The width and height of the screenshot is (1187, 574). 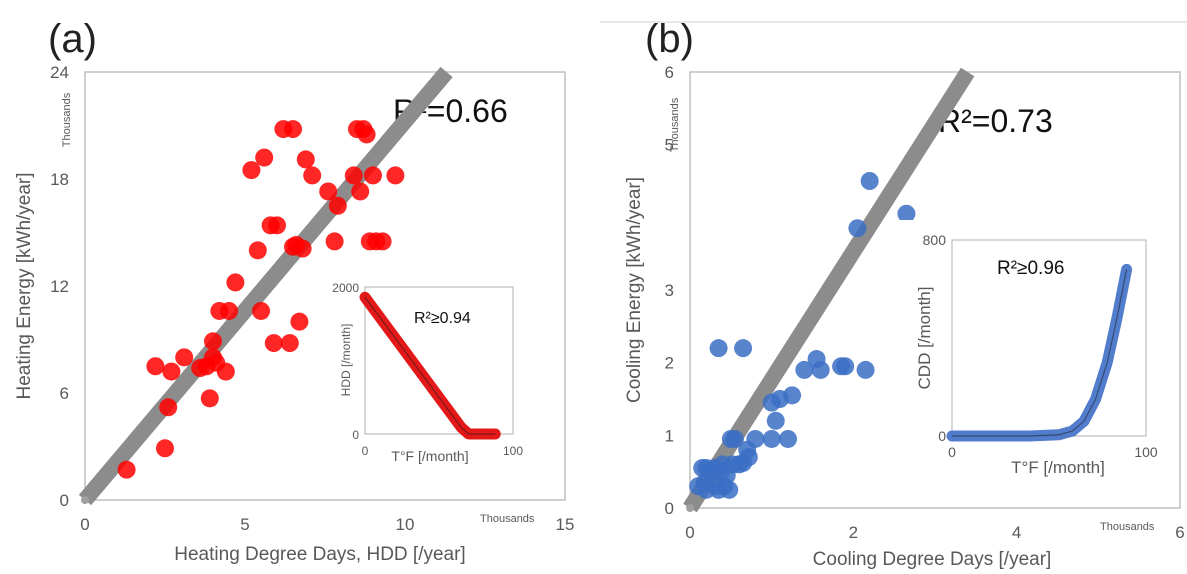 I want to click on panel-a-y-tick-label: 12, so click(x=59, y=286).